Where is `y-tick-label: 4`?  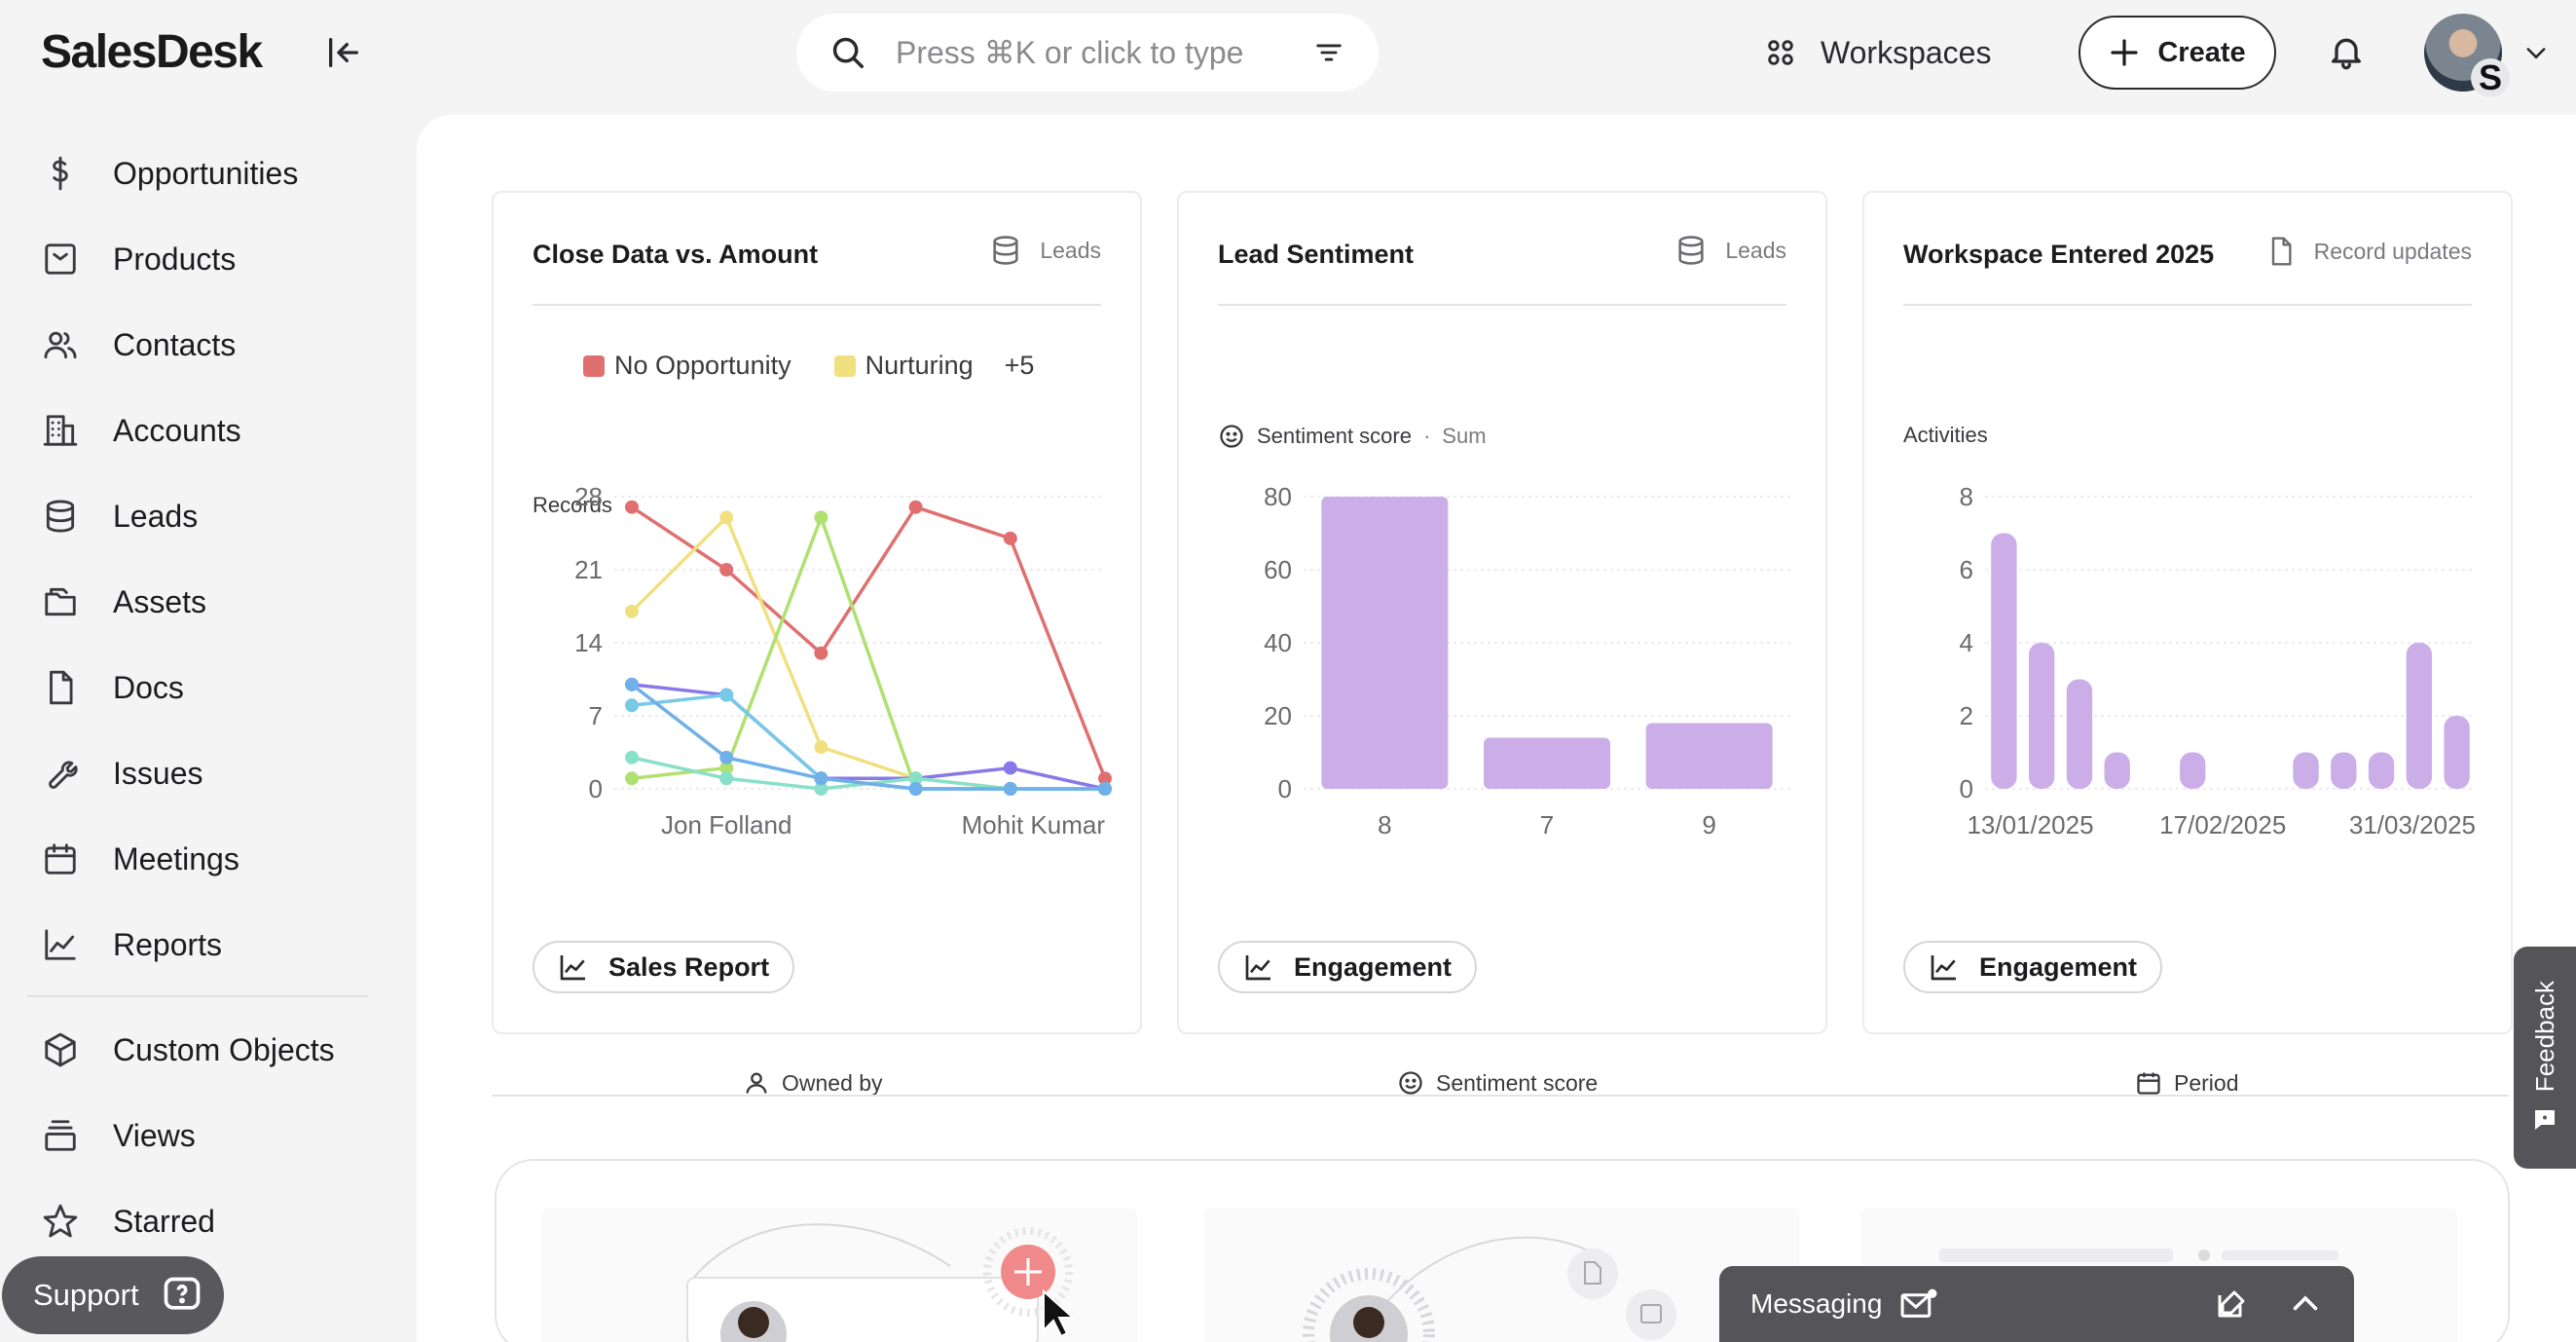
y-tick-label: 4 is located at coordinates (1966, 642).